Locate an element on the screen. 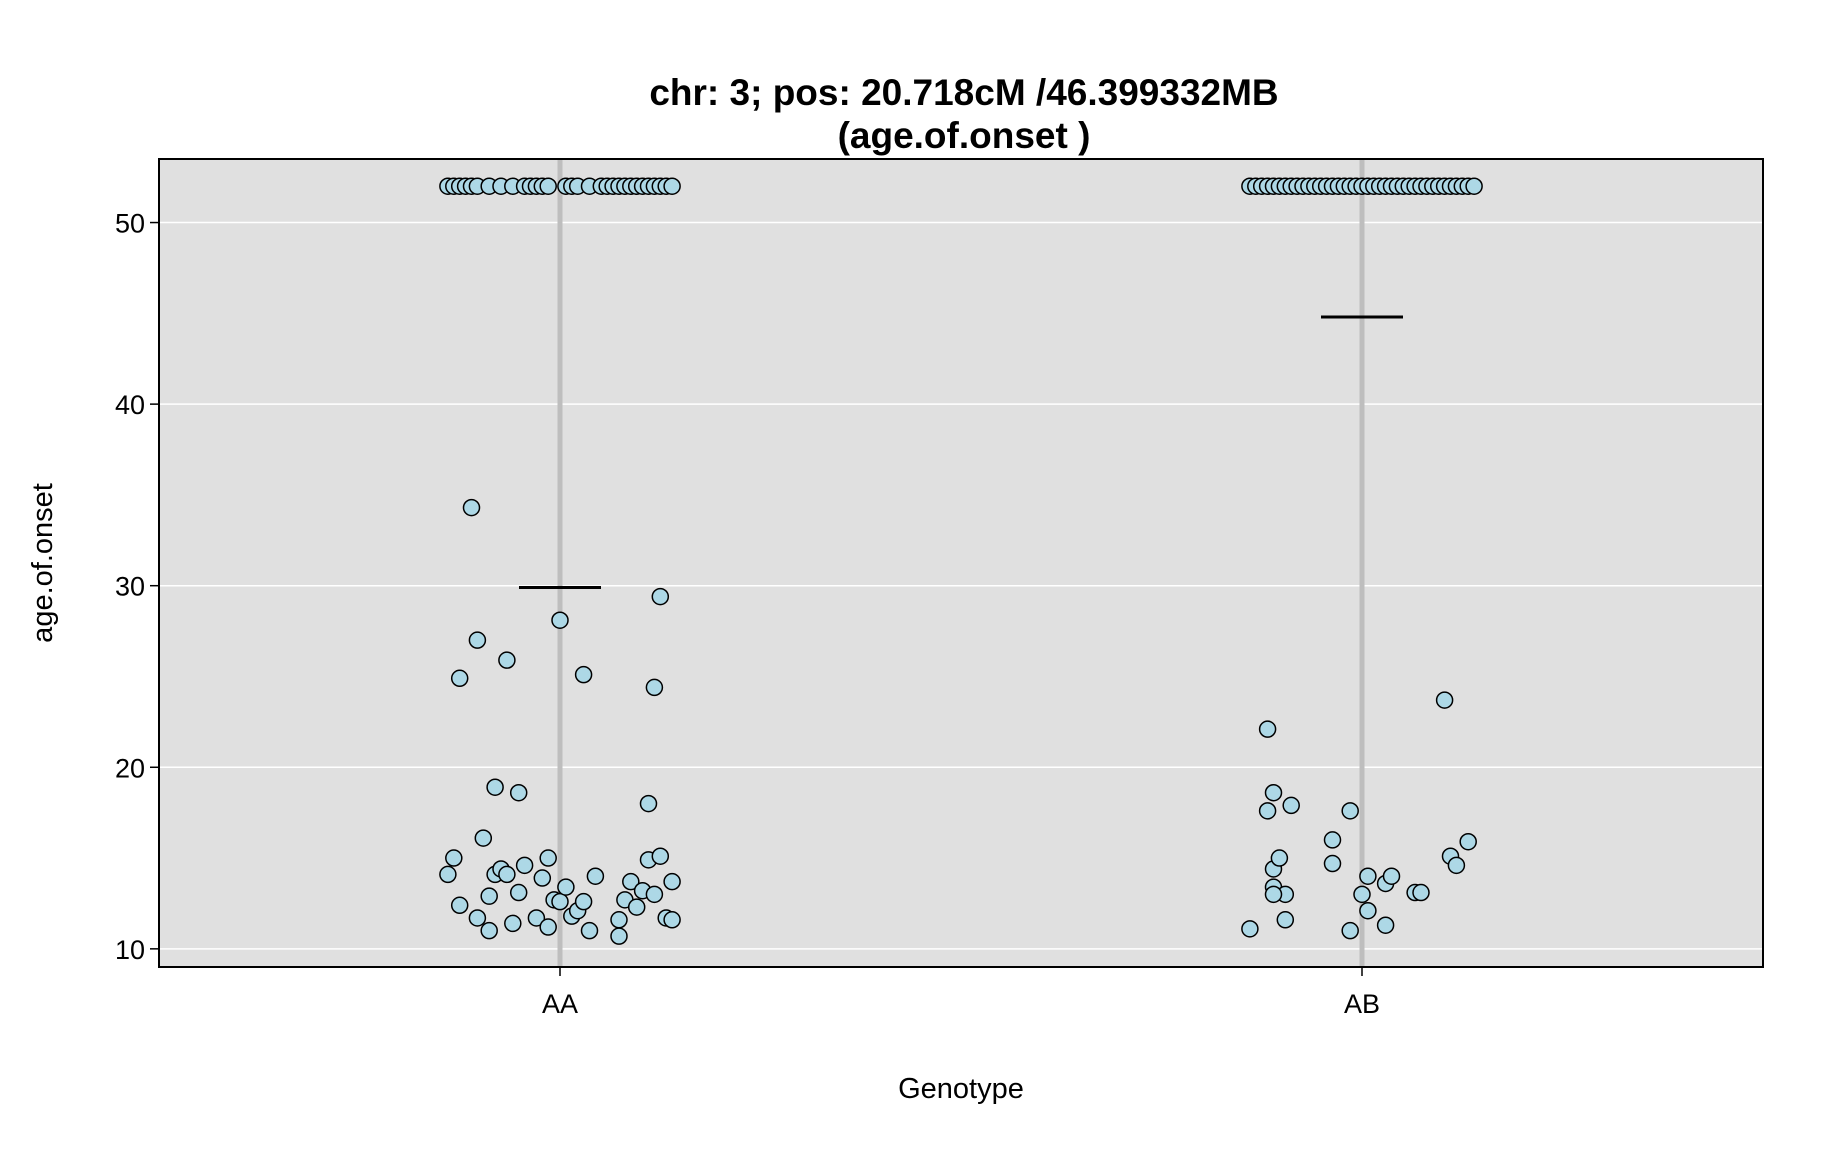  y-tick-label-40: 40 is located at coordinates (130, 405).